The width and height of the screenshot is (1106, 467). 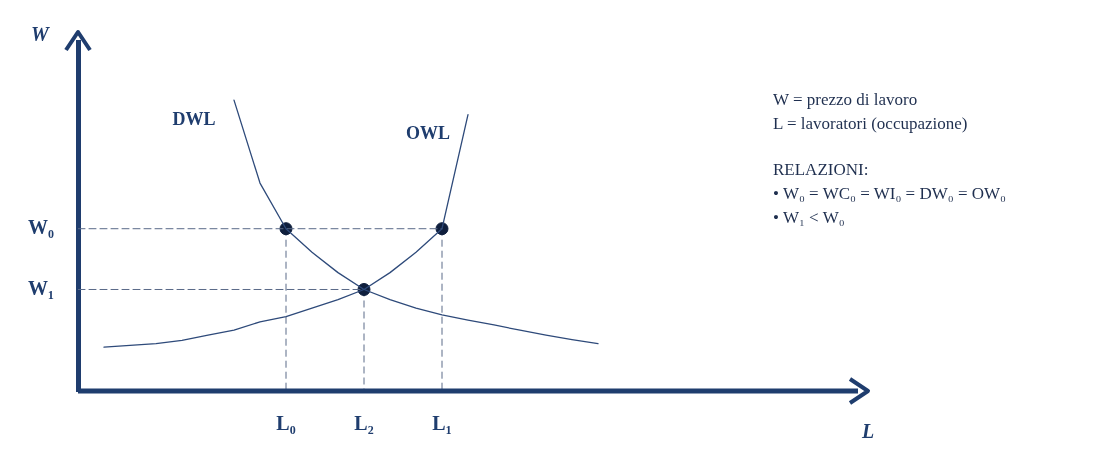 What do you see at coordinates (890, 194) in the screenshot?
I see `annotation: • W₀ = WC₀ = WI₀ = DW₀ = OW₀` at bounding box center [890, 194].